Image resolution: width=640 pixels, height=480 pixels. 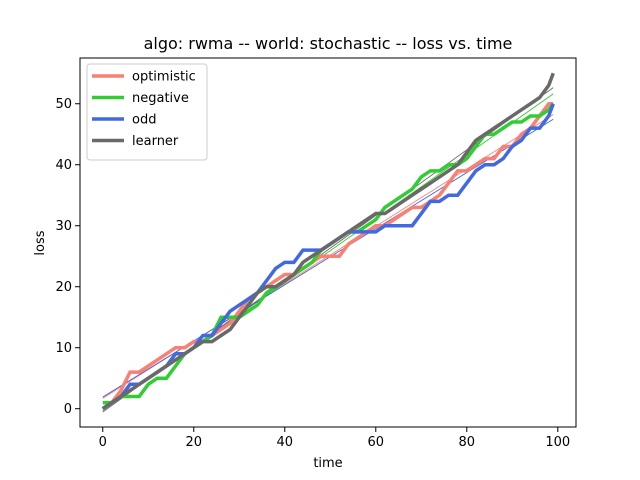 I want to click on x-tick-label: 60, so click(x=376, y=442).